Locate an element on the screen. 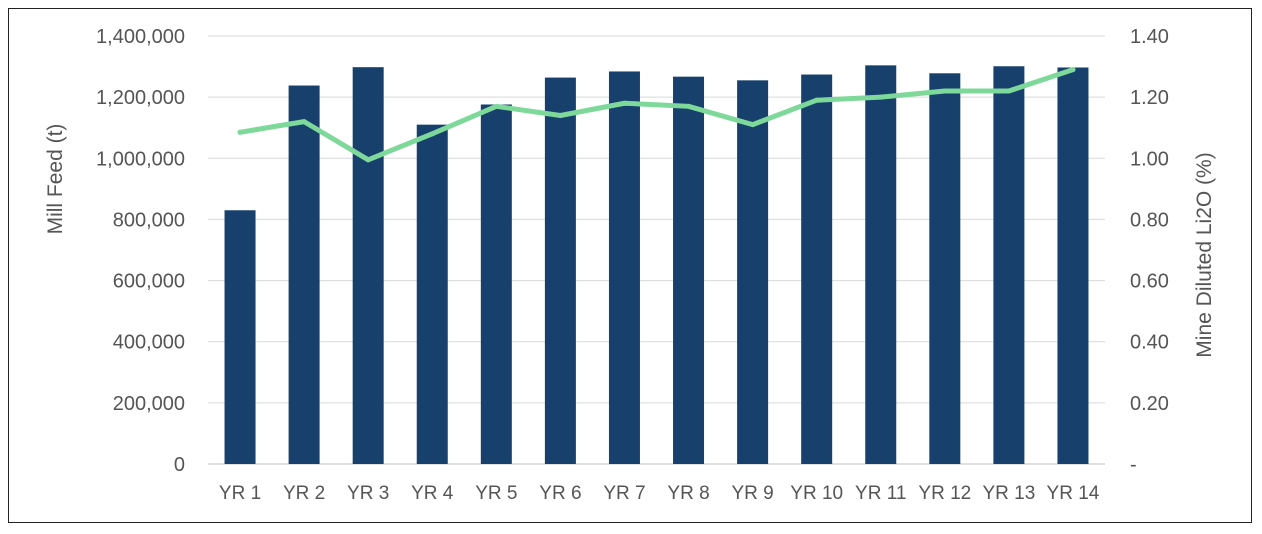 This screenshot has height=534, width=1262. x-axis-tick-label: YR 3 is located at coordinates (368, 493).